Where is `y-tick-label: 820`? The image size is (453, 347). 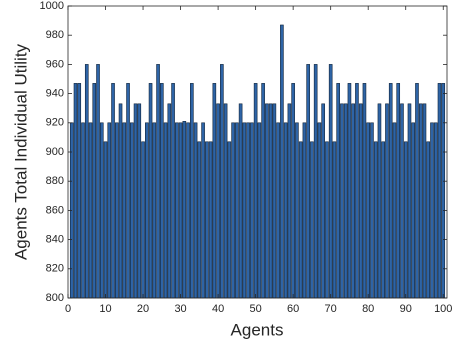 y-tick-label: 820 is located at coordinates (55, 269).